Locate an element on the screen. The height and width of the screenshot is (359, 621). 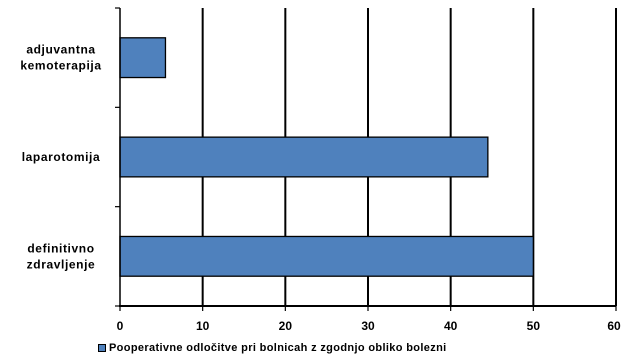
x-tick-labels: 0 10 20 30 40 50 60 is located at coordinates (369, 326).